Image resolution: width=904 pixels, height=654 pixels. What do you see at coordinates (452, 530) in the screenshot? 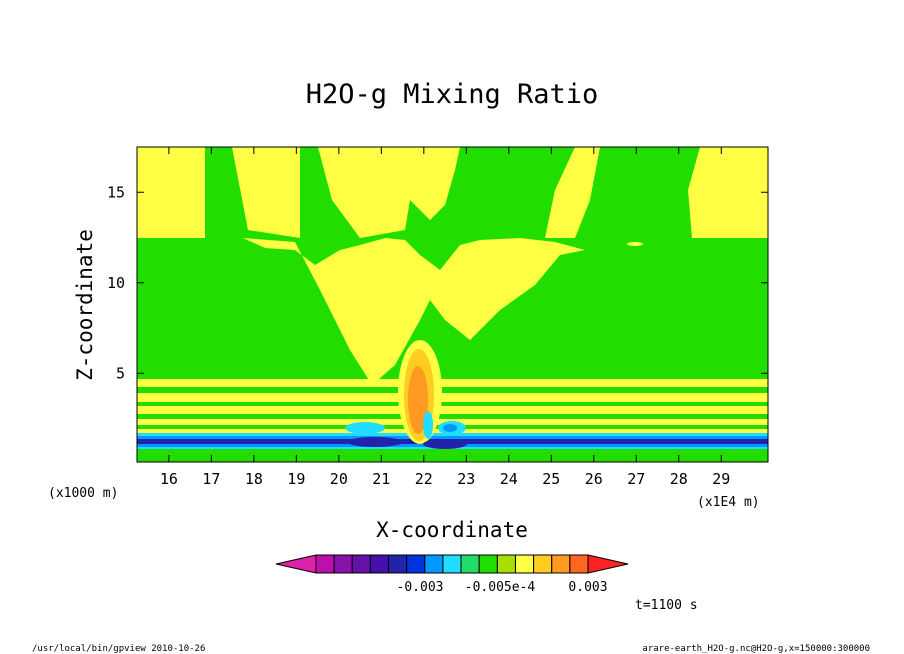
I see `x-axis-label: X-coordinate` at bounding box center [452, 530].